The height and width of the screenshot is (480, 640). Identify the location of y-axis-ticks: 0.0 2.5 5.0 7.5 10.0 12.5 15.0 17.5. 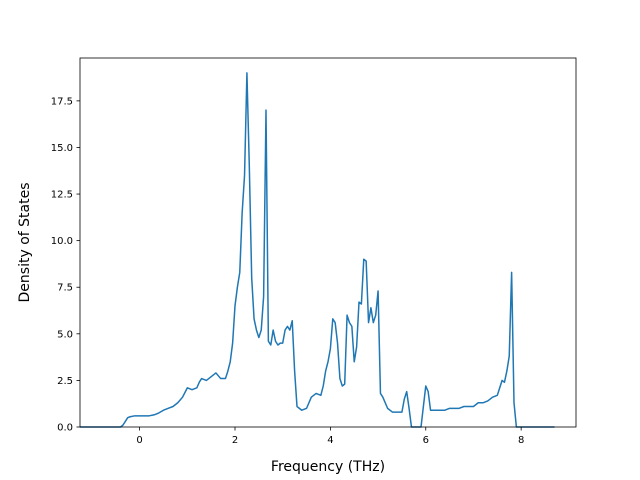
(65, 265).